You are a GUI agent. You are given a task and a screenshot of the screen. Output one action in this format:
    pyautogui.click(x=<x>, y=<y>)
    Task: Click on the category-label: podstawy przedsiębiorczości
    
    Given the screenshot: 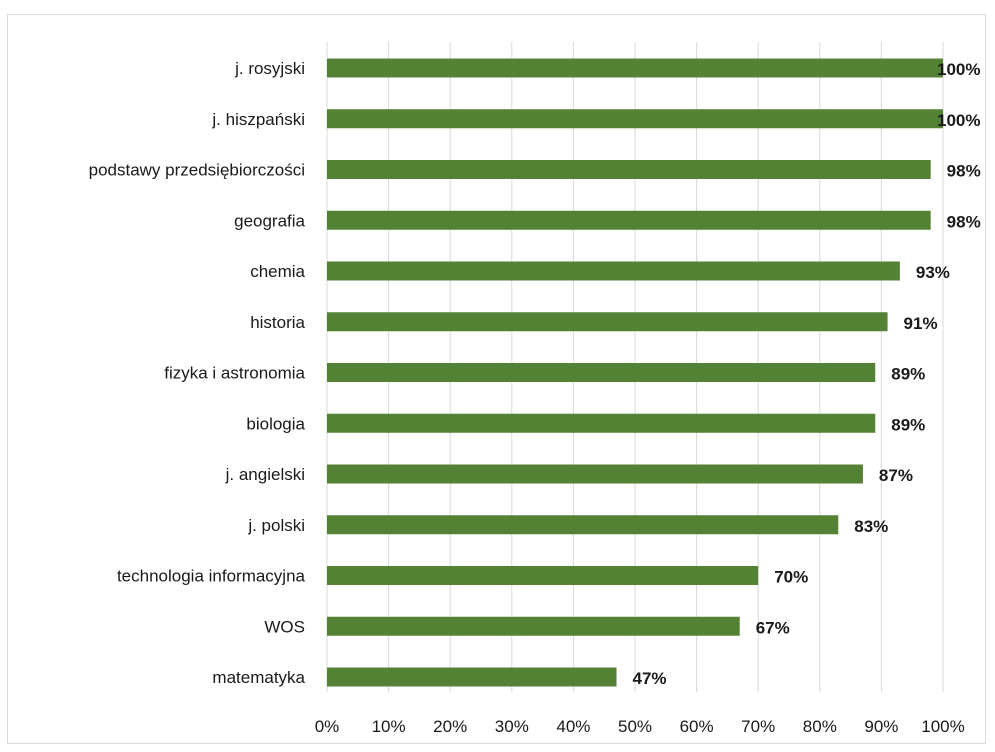 What is the action you would take?
    pyautogui.click(x=197, y=170)
    